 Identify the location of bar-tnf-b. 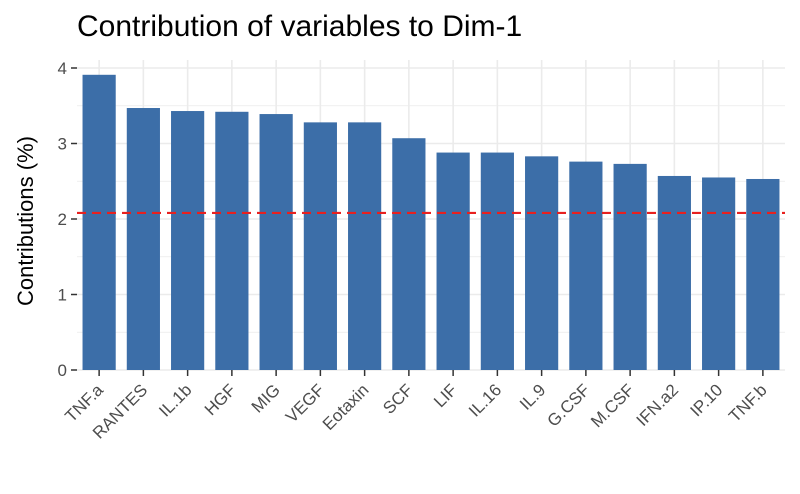
(763, 274).